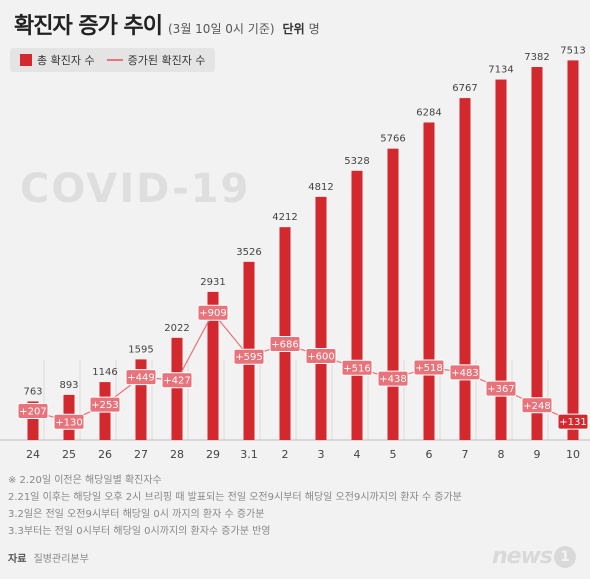  What do you see at coordinates (357, 454) in the screenshot?
I see `x-tick-label: 4` at bounding box center [357, 454].